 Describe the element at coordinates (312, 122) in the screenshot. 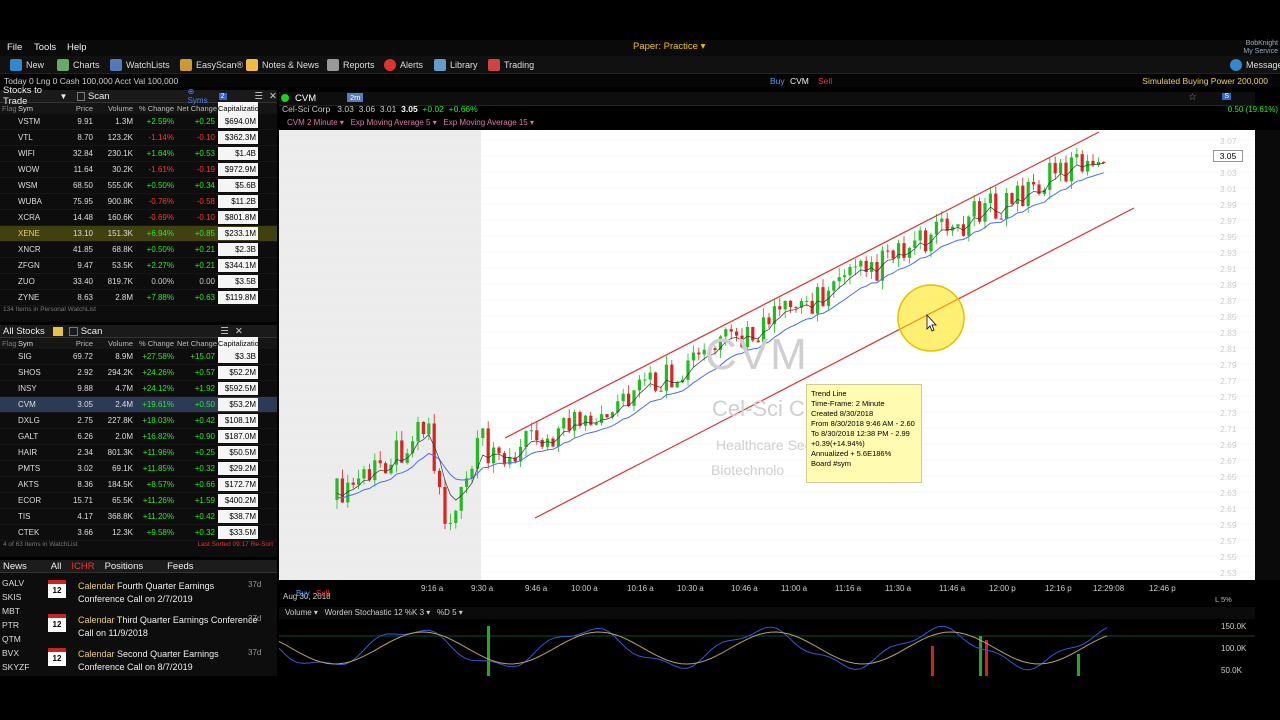

I see `indicator-price: CVM 2 Minute` at that location.